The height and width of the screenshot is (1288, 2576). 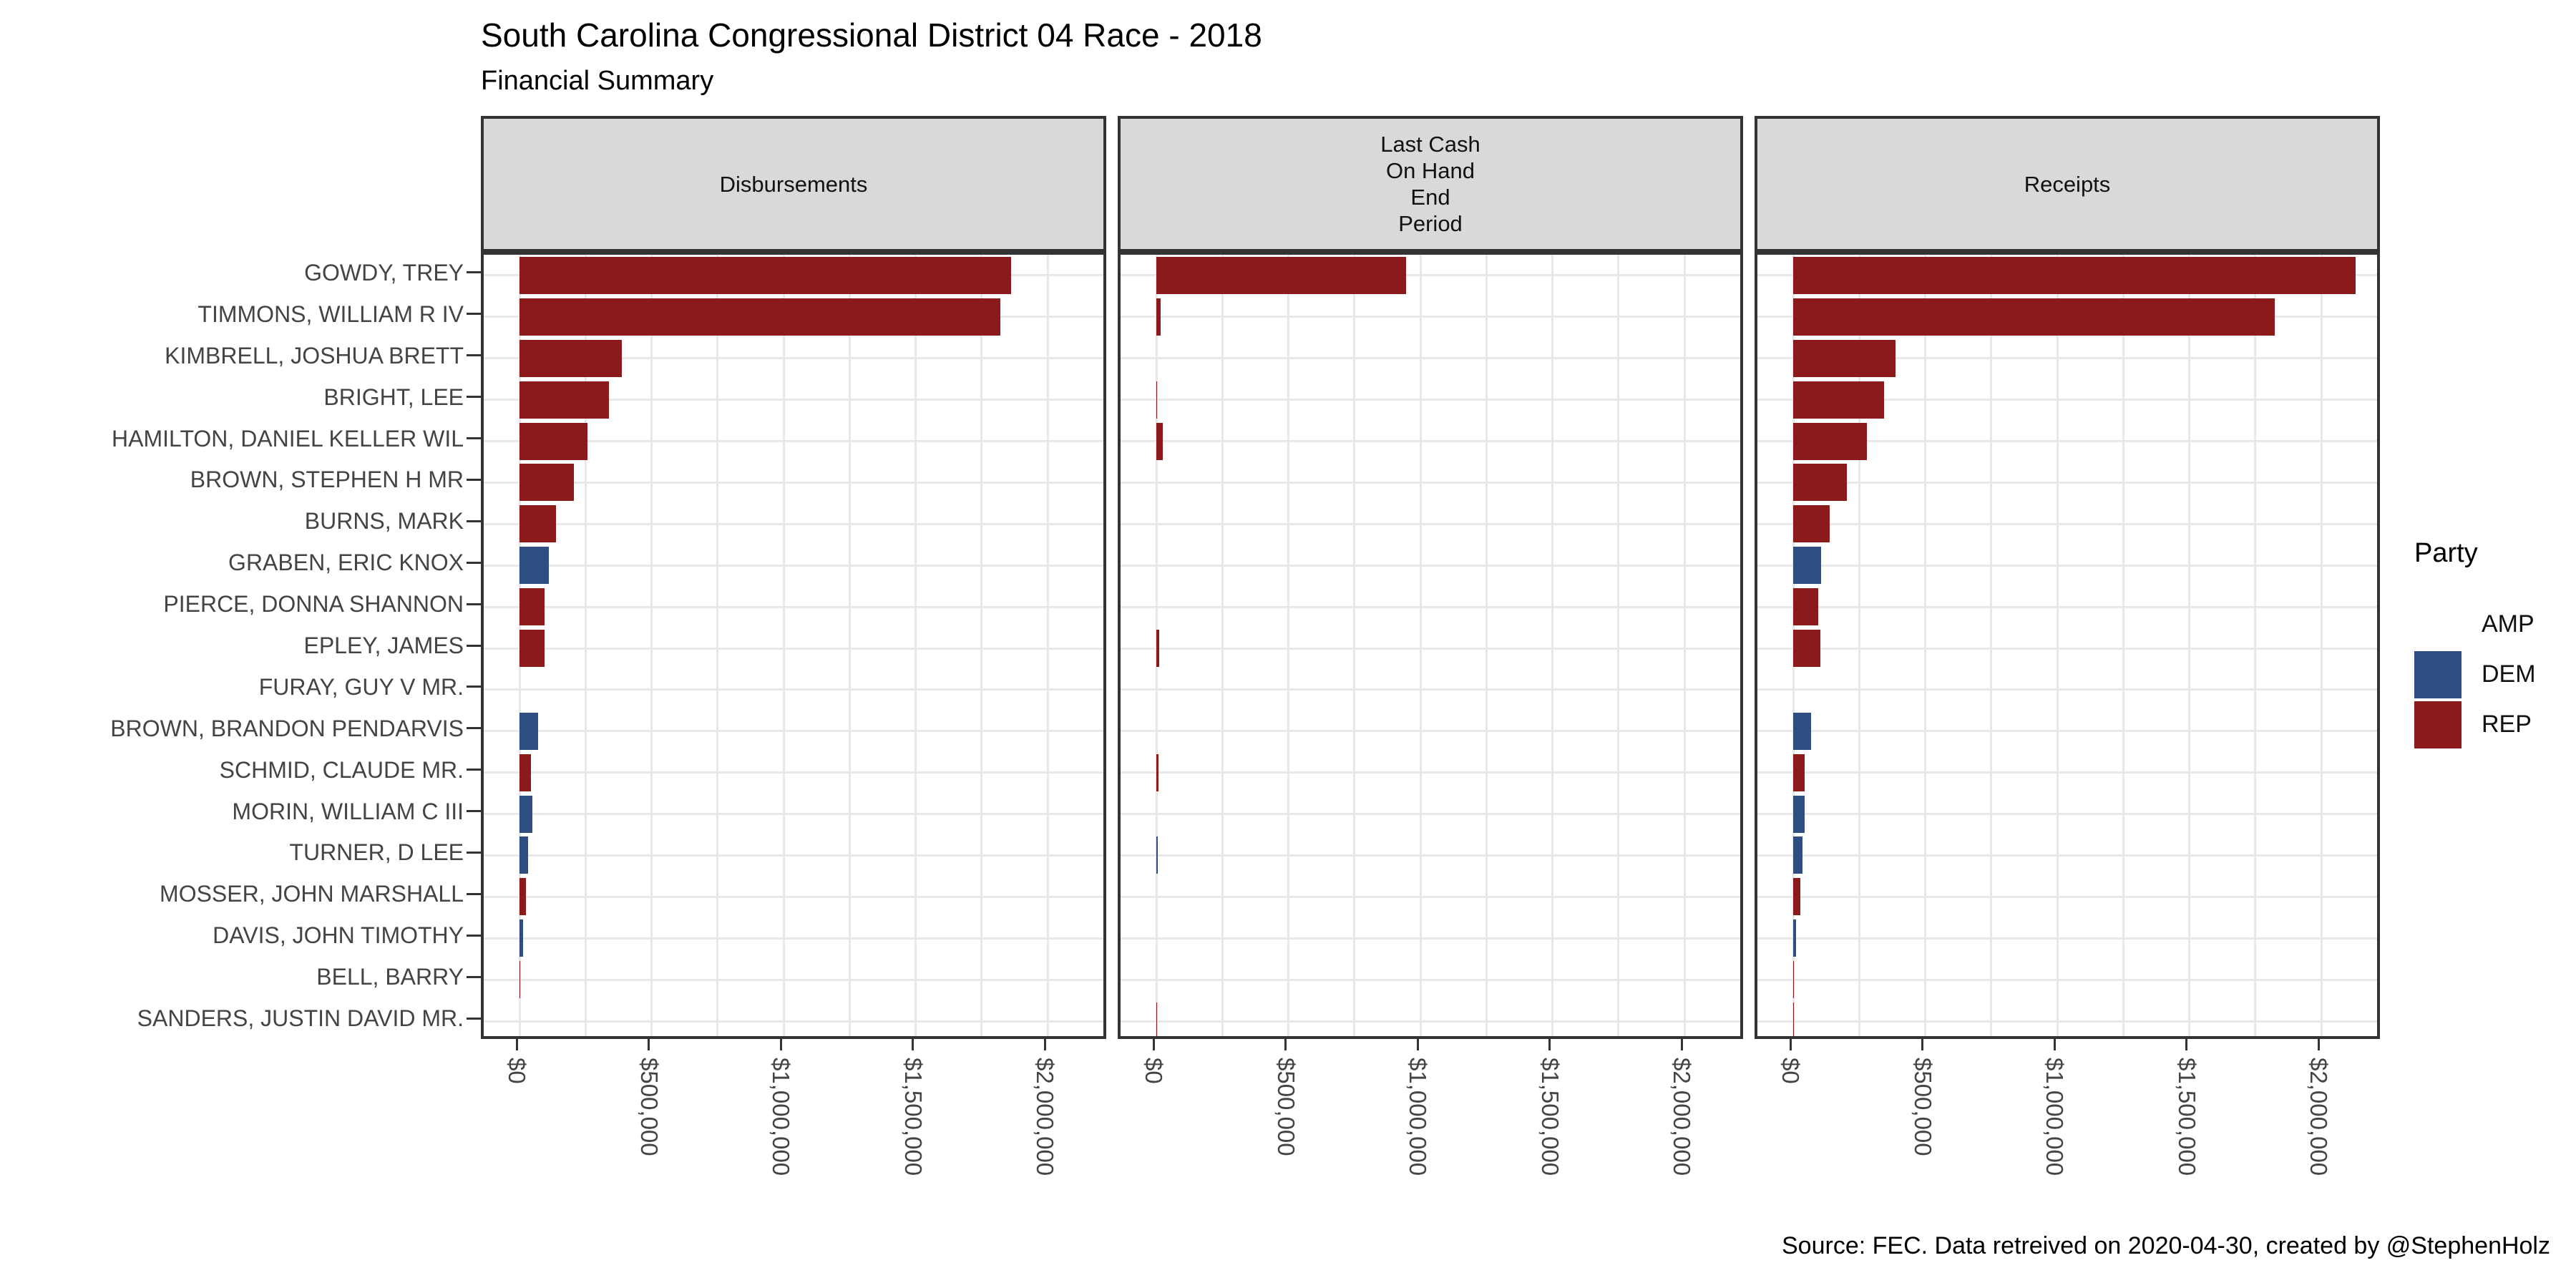 I want to click on y-axis-label: TIMMONS, WILLIAM R IV, so click(x=330, y=314).